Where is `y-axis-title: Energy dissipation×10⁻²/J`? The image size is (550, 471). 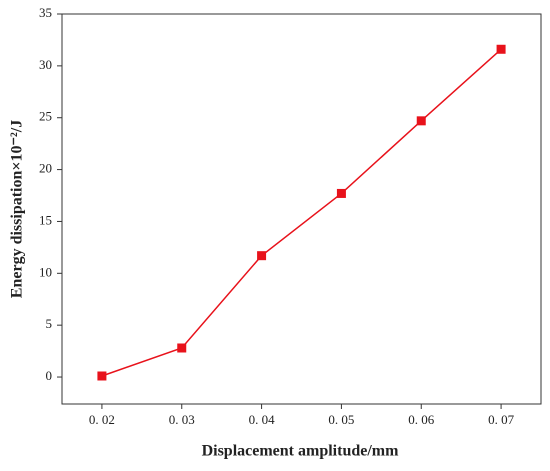
y-axis-title: Energy dissipation×10⁻²/J is located at coordinates (17, 209).